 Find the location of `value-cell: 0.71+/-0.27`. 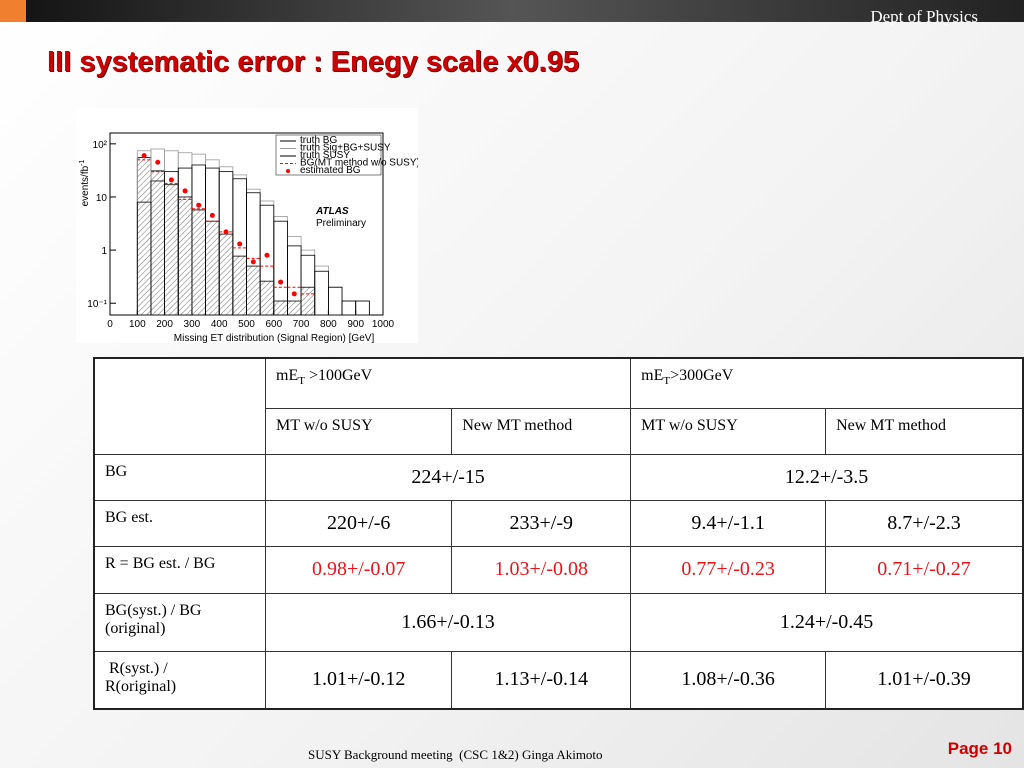

value-cell: 0.71+/-0.27 is located at coordinates (924, 569).